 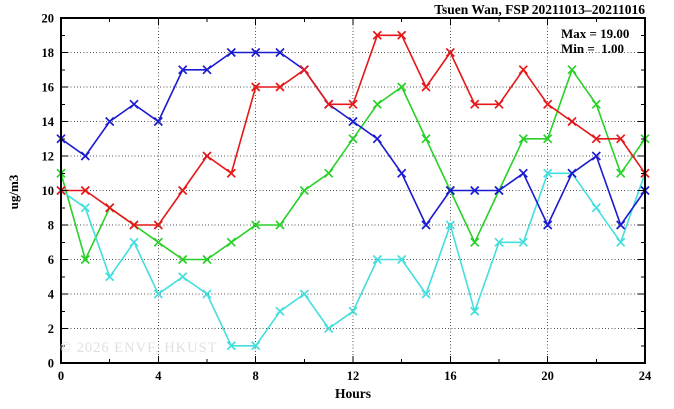 I want to click on y-tick-label: 6, so click(x=51, y=260).